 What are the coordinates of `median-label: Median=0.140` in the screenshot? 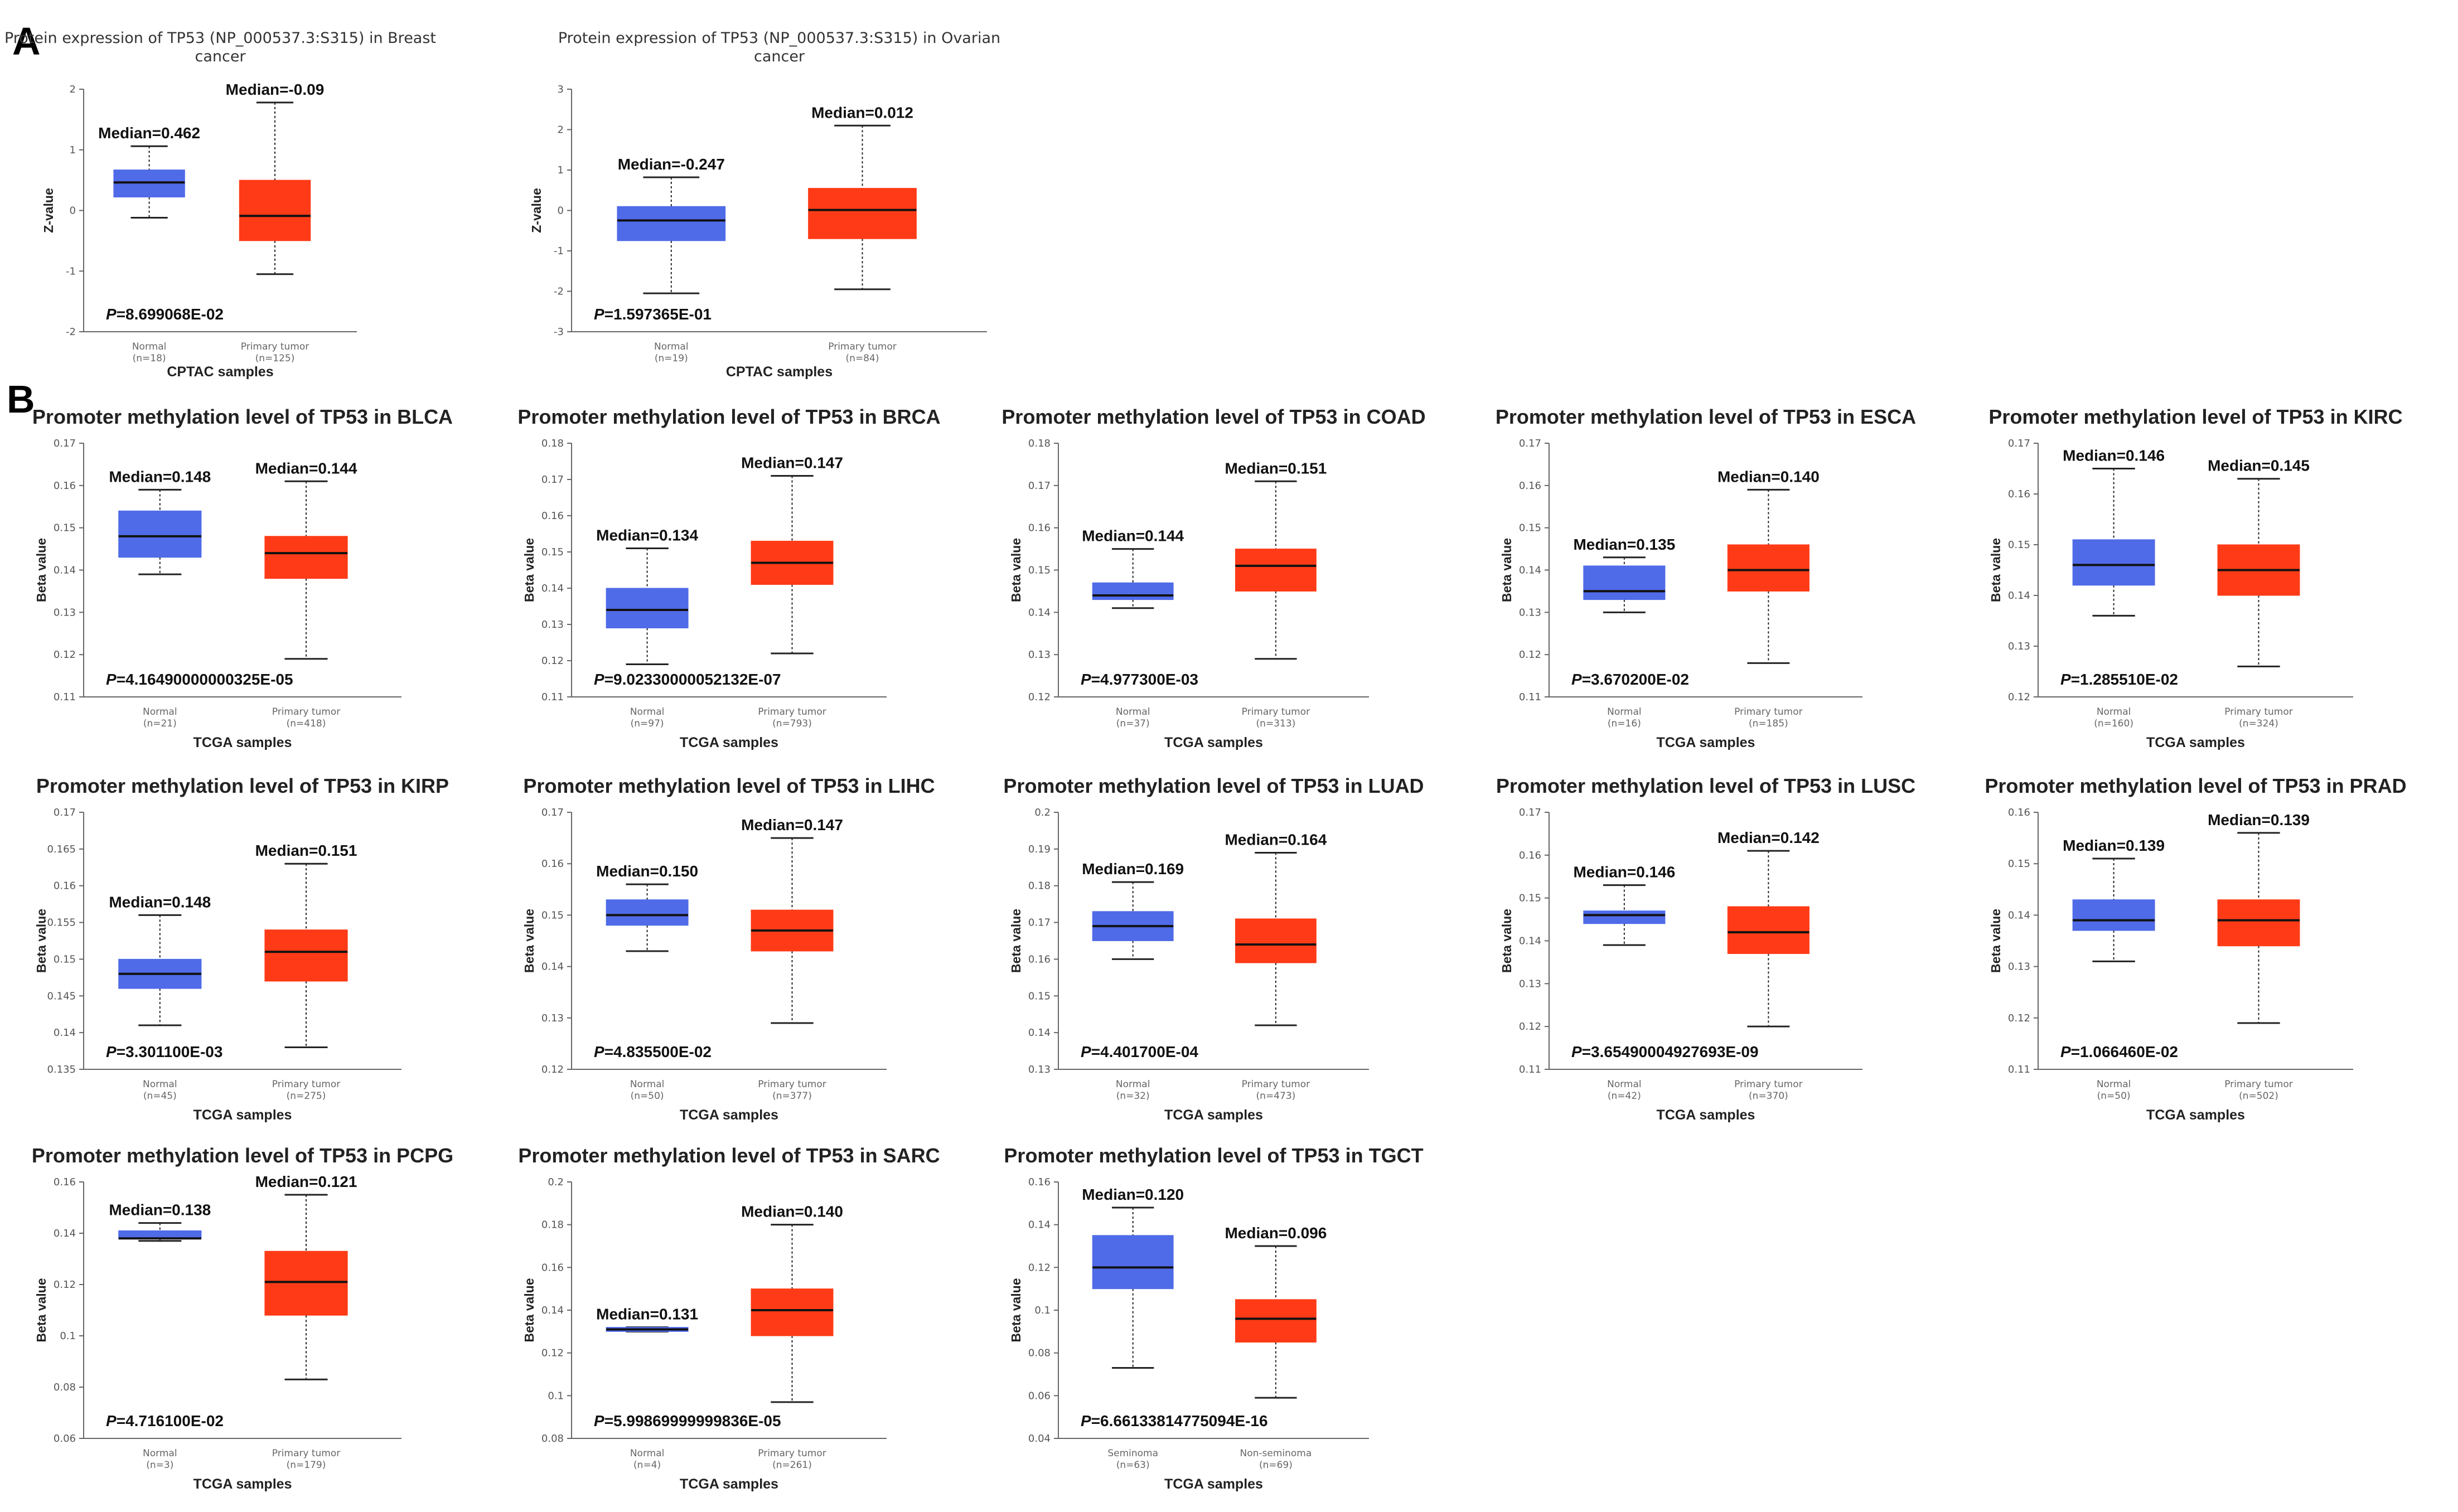 It's located at (1769, 476).